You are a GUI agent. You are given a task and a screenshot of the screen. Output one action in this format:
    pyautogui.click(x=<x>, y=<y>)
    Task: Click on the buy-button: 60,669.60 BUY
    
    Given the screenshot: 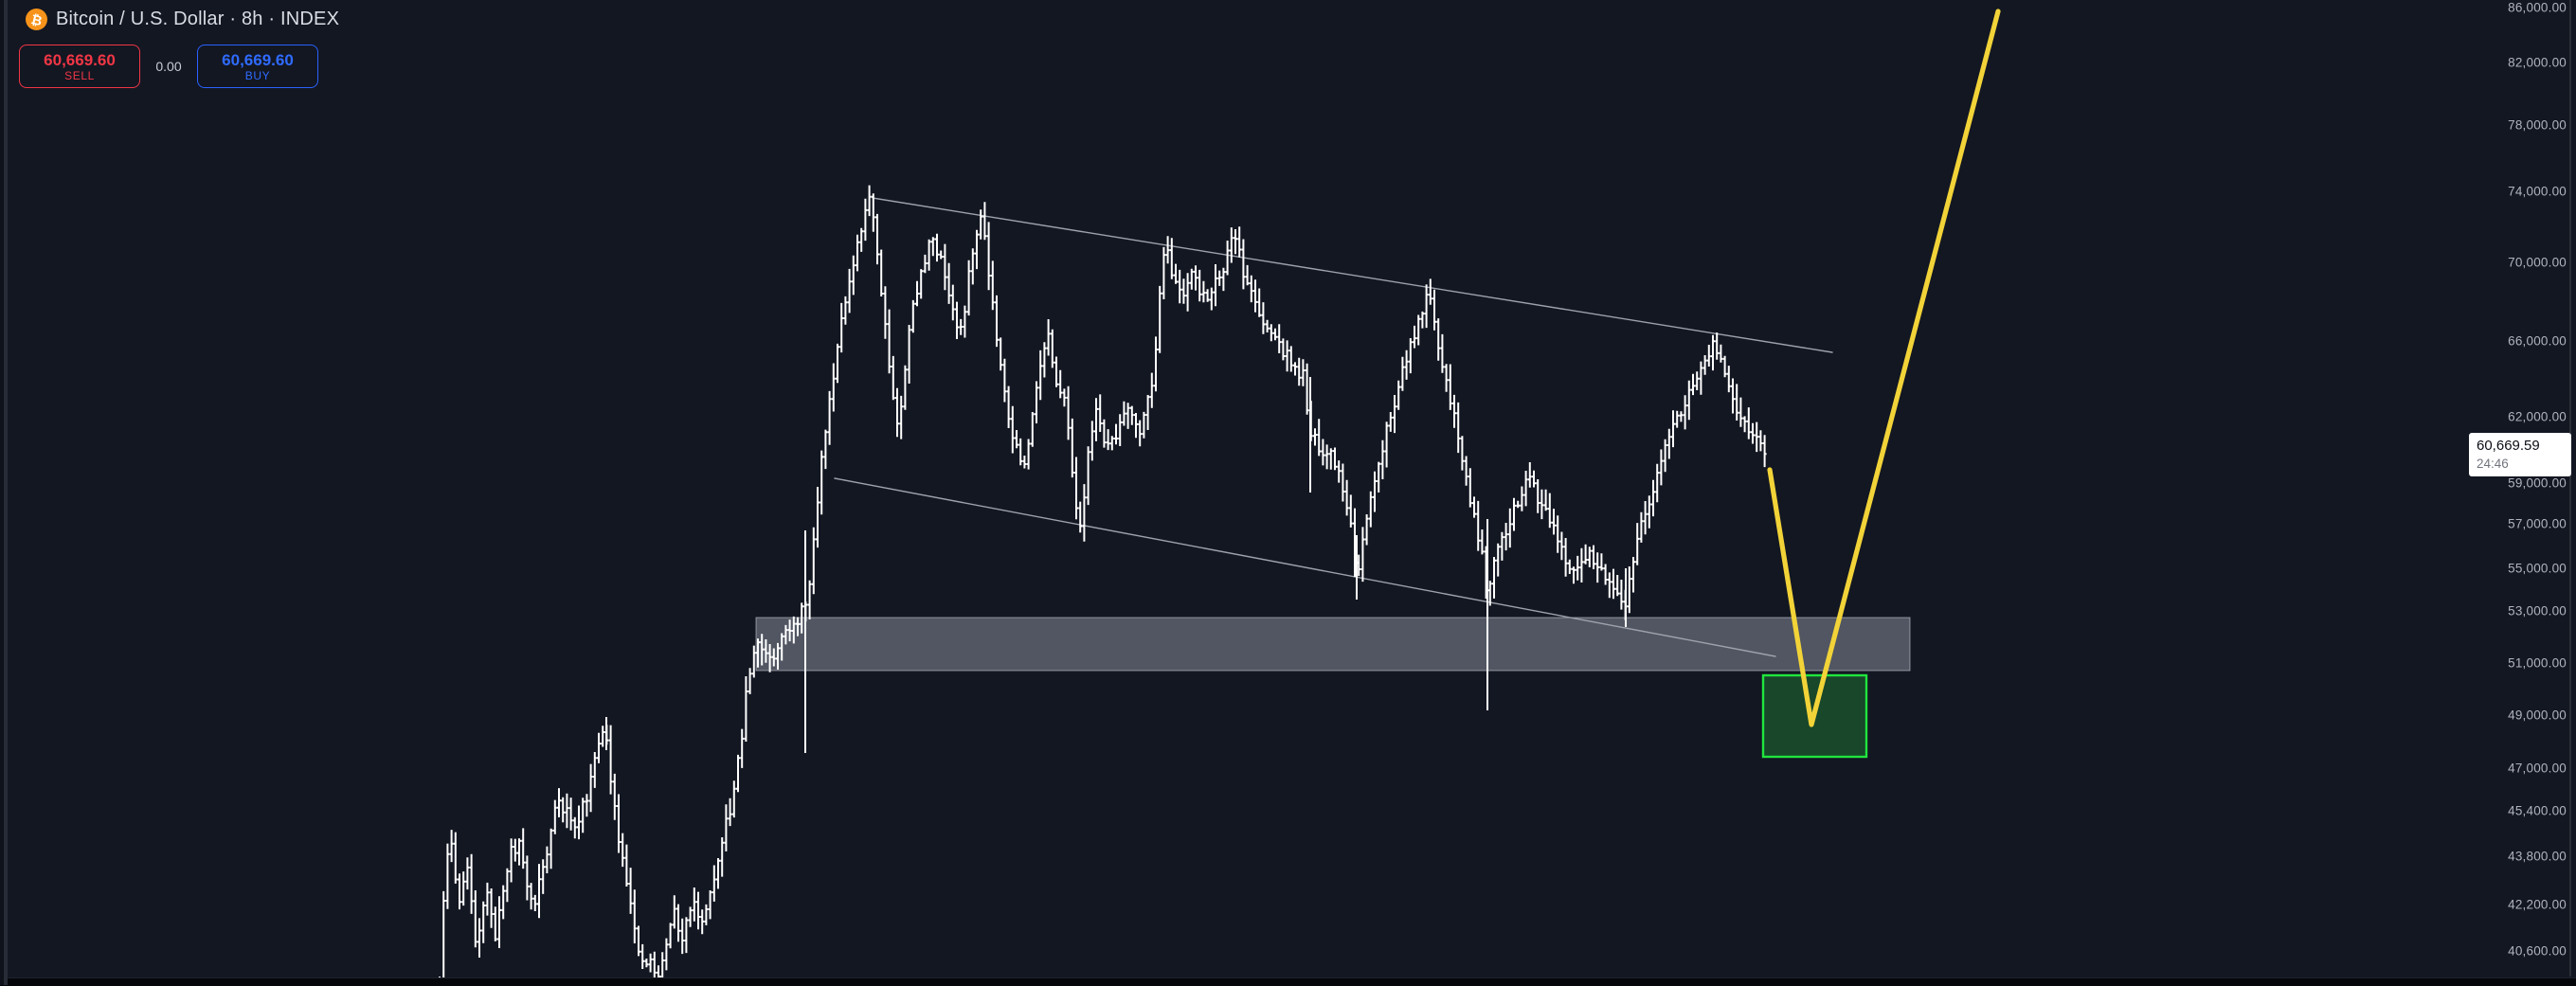 What is the action you would take?
    pyautogui.click(x=257, y=66)
    